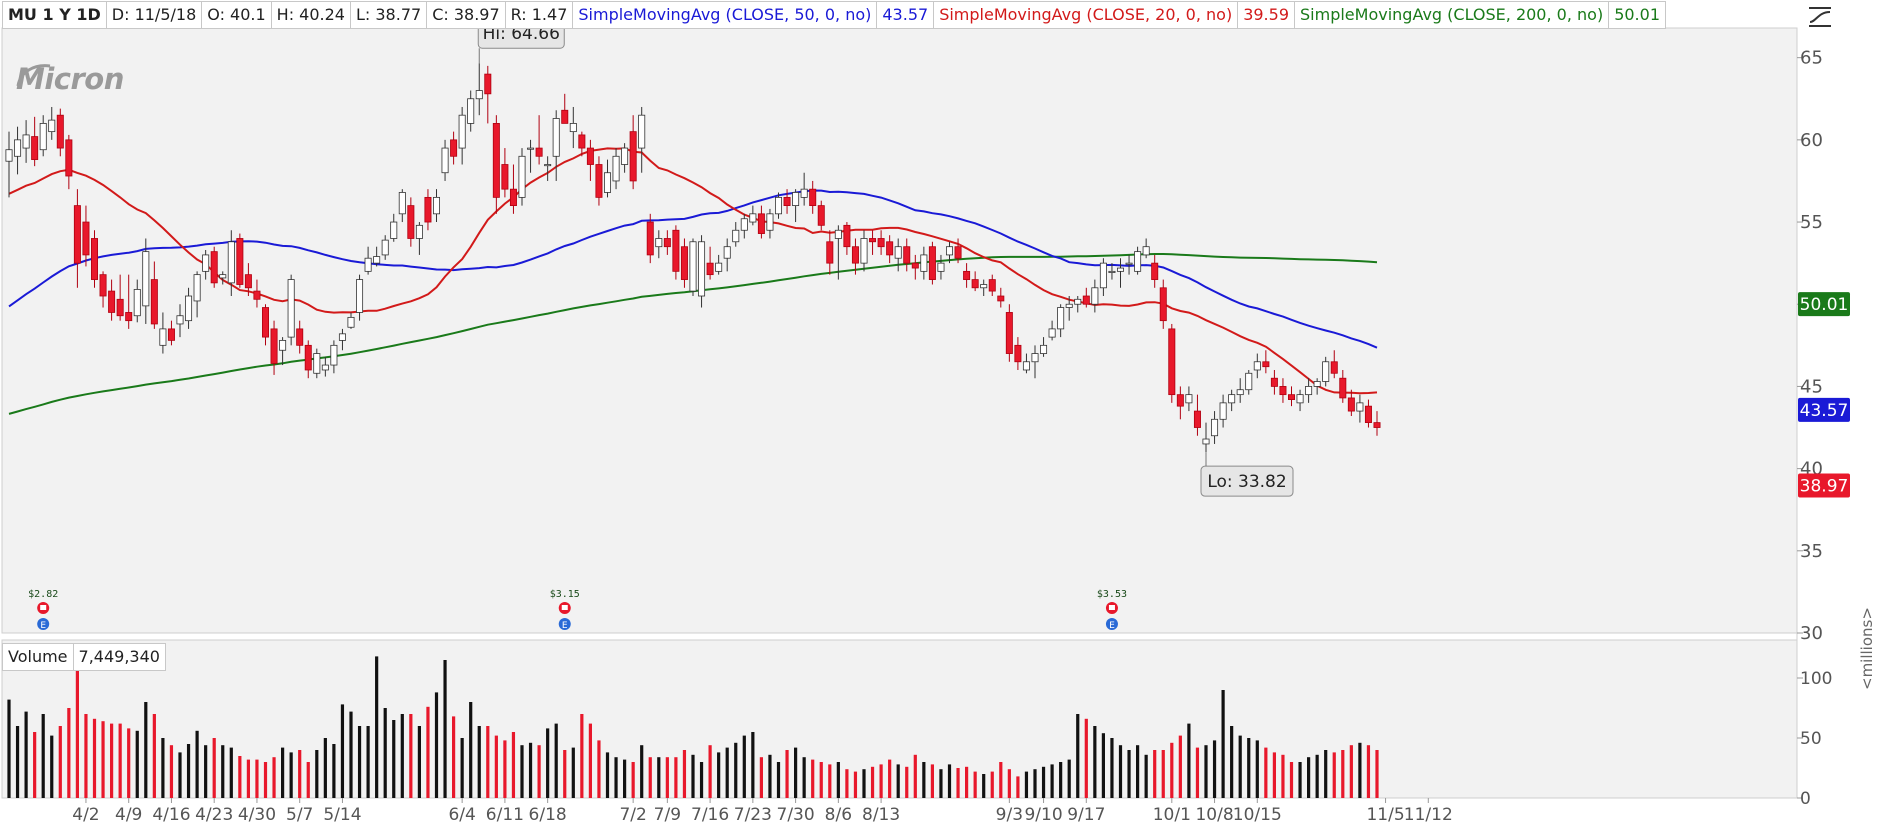 The width and height of the screenshot is (1893, 823). I want to click on sma20-study-label: SimpleMovingAvg (CLOSE, 20, 0, no), so click(1085, 15).